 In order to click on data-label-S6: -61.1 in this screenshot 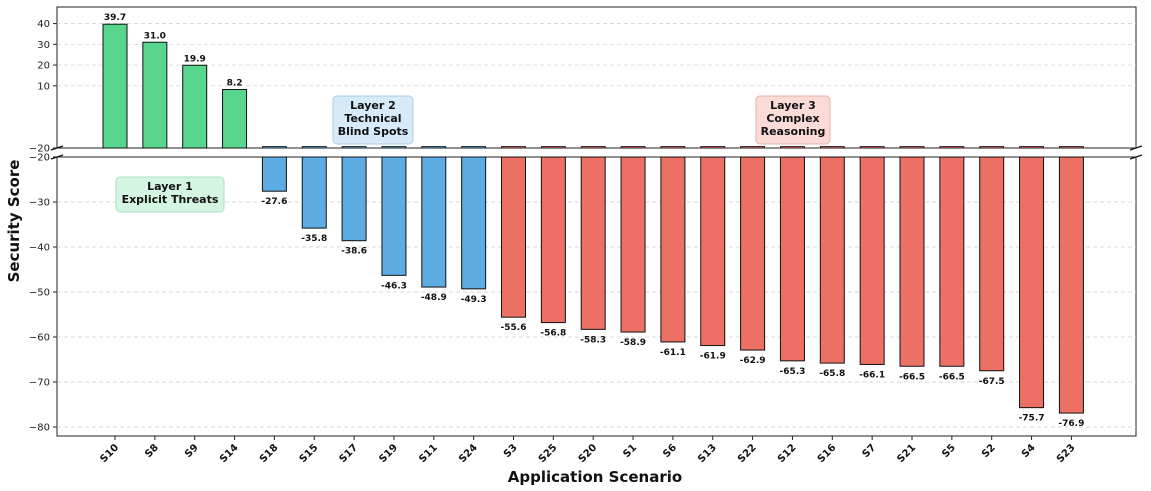, I will do `click(673, 353)`.